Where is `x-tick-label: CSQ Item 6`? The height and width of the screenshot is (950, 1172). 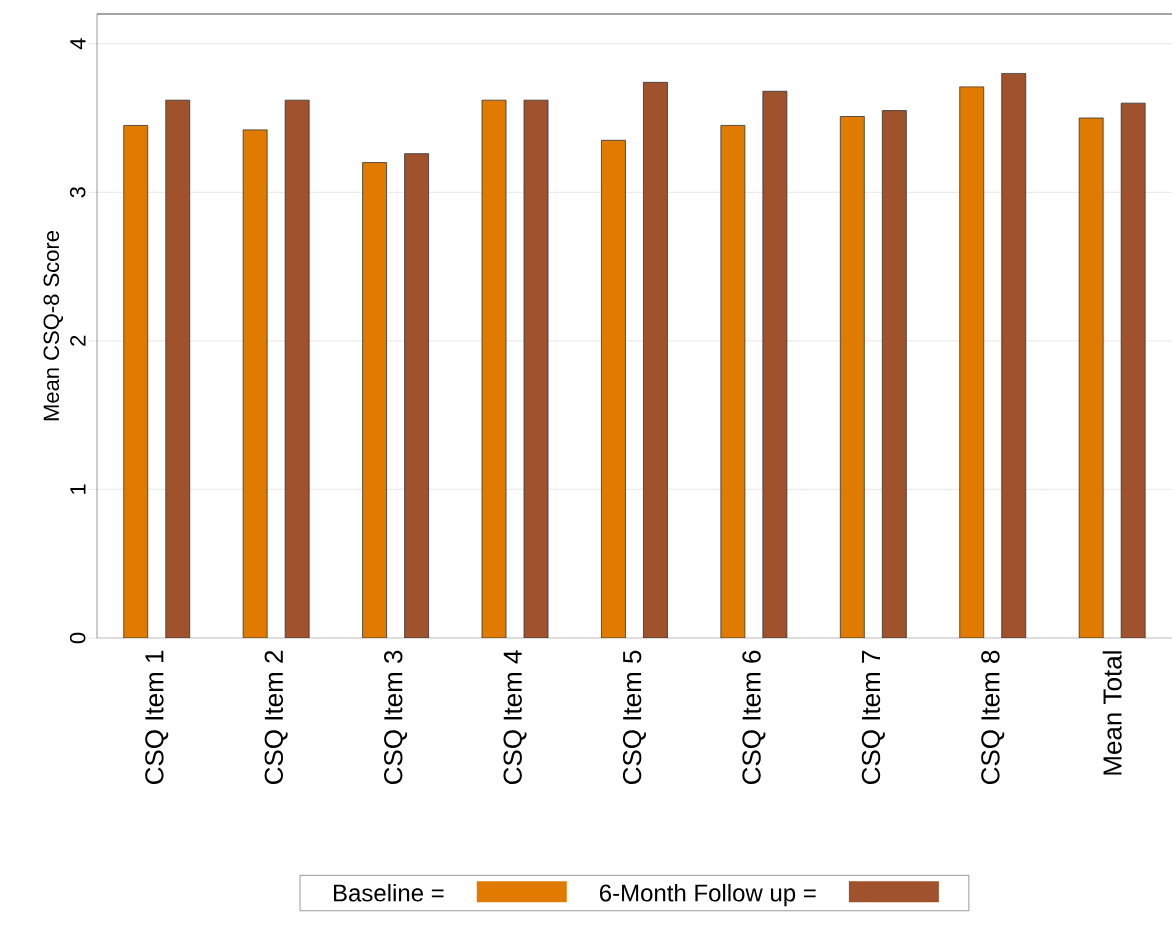
x-tick-label: CSQ Item 6 is located at coordinates (754, 717).